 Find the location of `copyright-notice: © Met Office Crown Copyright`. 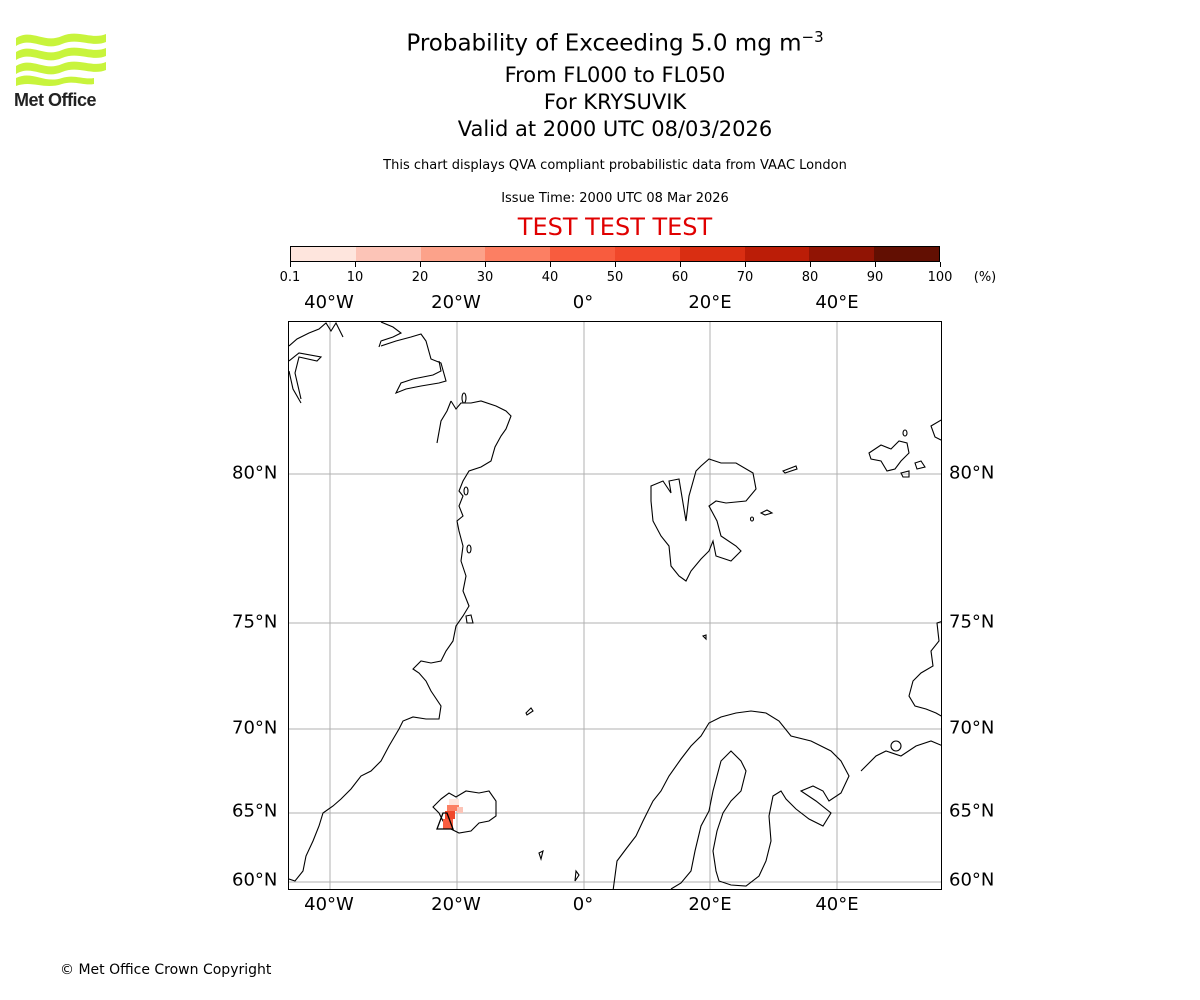

copyright-notice: © Met Office Crown Copyright is located at coordinates (166, 970).